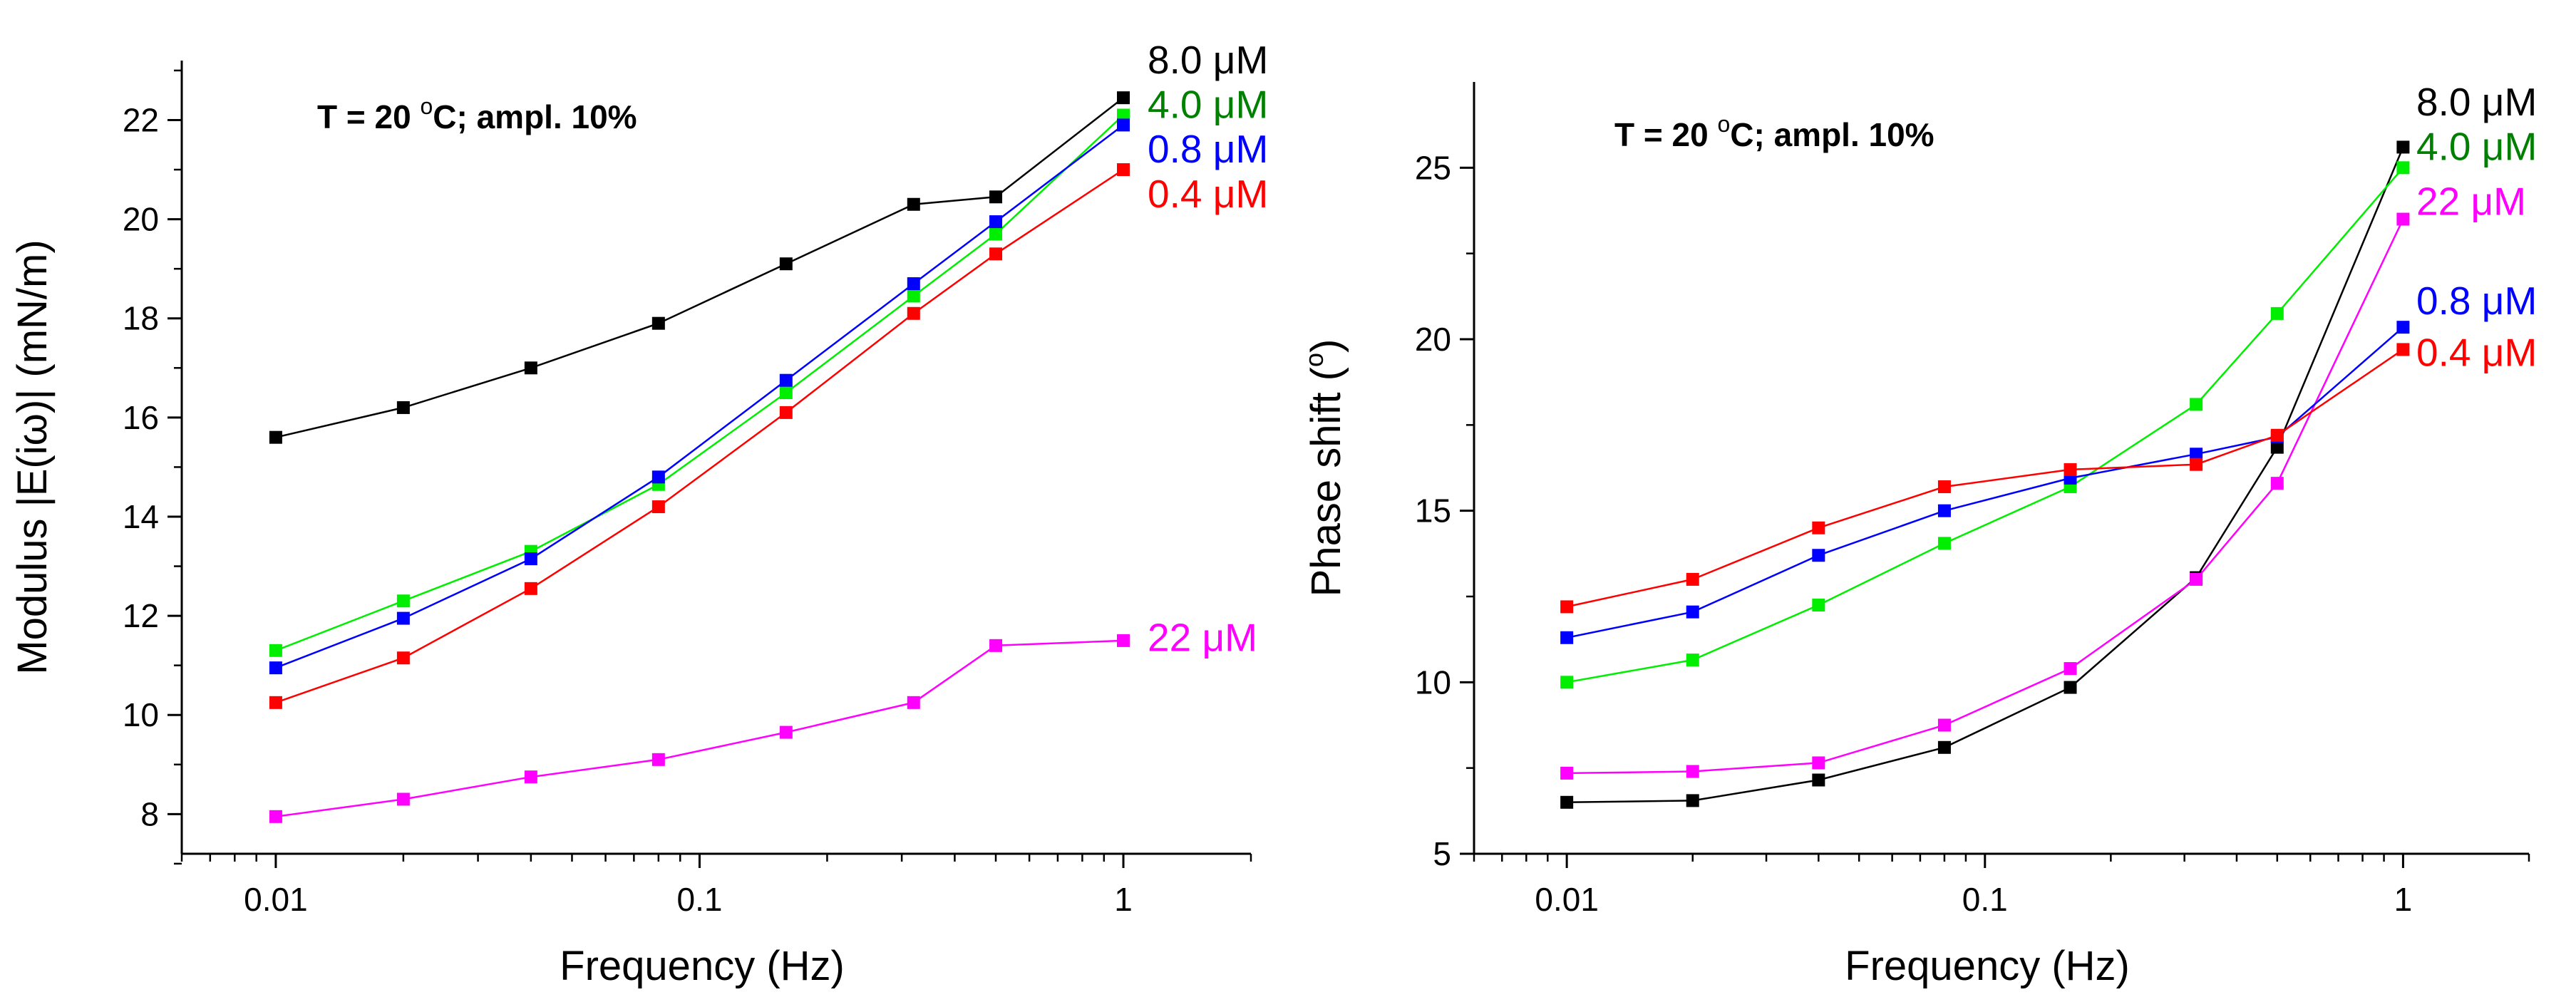 The width and height of the screenshot is (2576, 1002). I want to click on y-tick-label: 16, so click(141, 418).